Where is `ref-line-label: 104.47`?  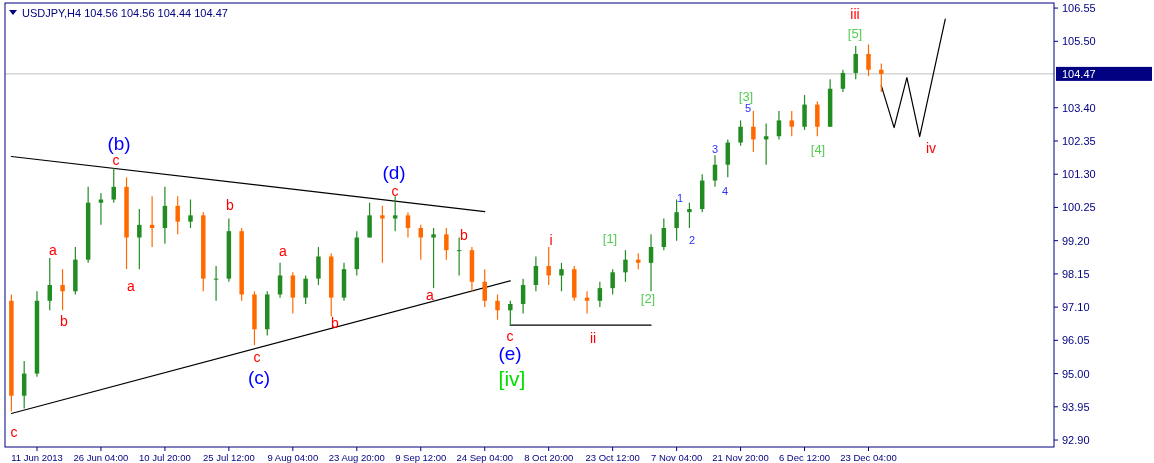
ref-line-label: 104.47 is located at coordinates (1079, 73).